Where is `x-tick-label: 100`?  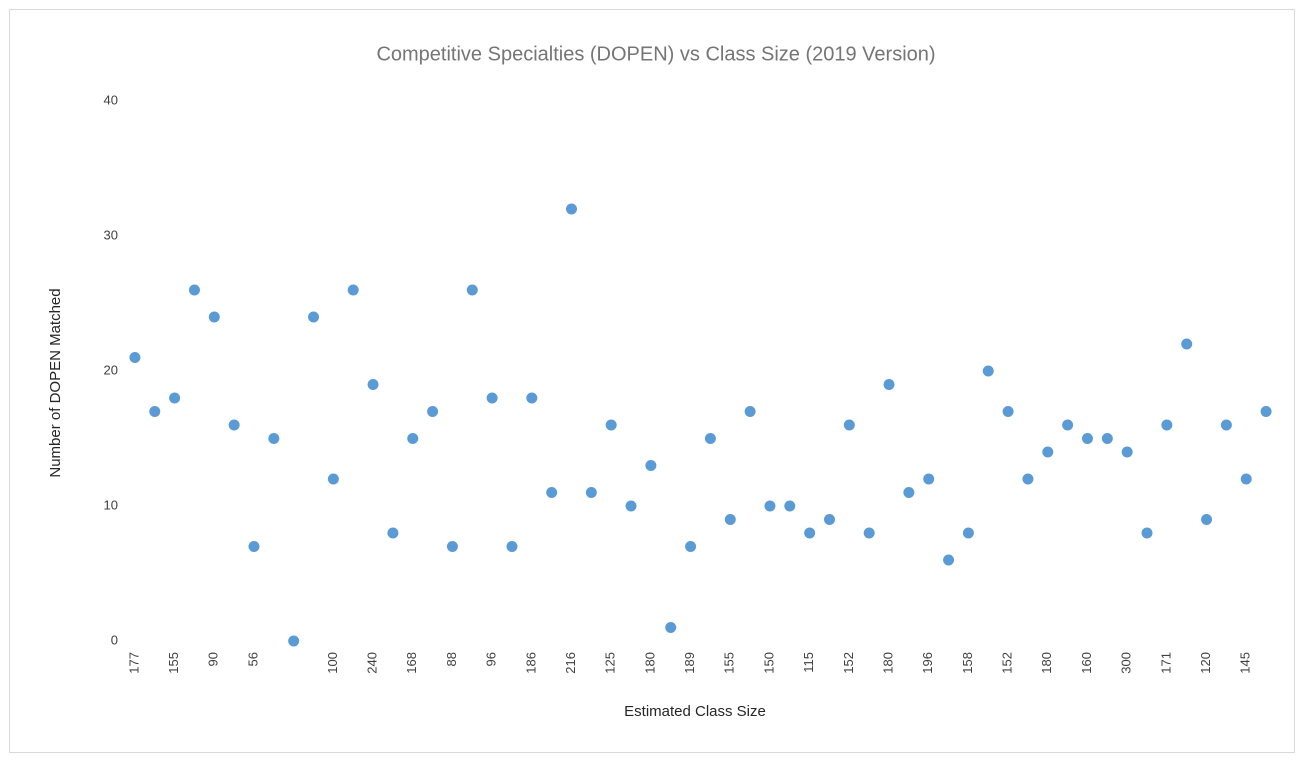
x-tick-label: 100 is located at coordinates (332, 663).